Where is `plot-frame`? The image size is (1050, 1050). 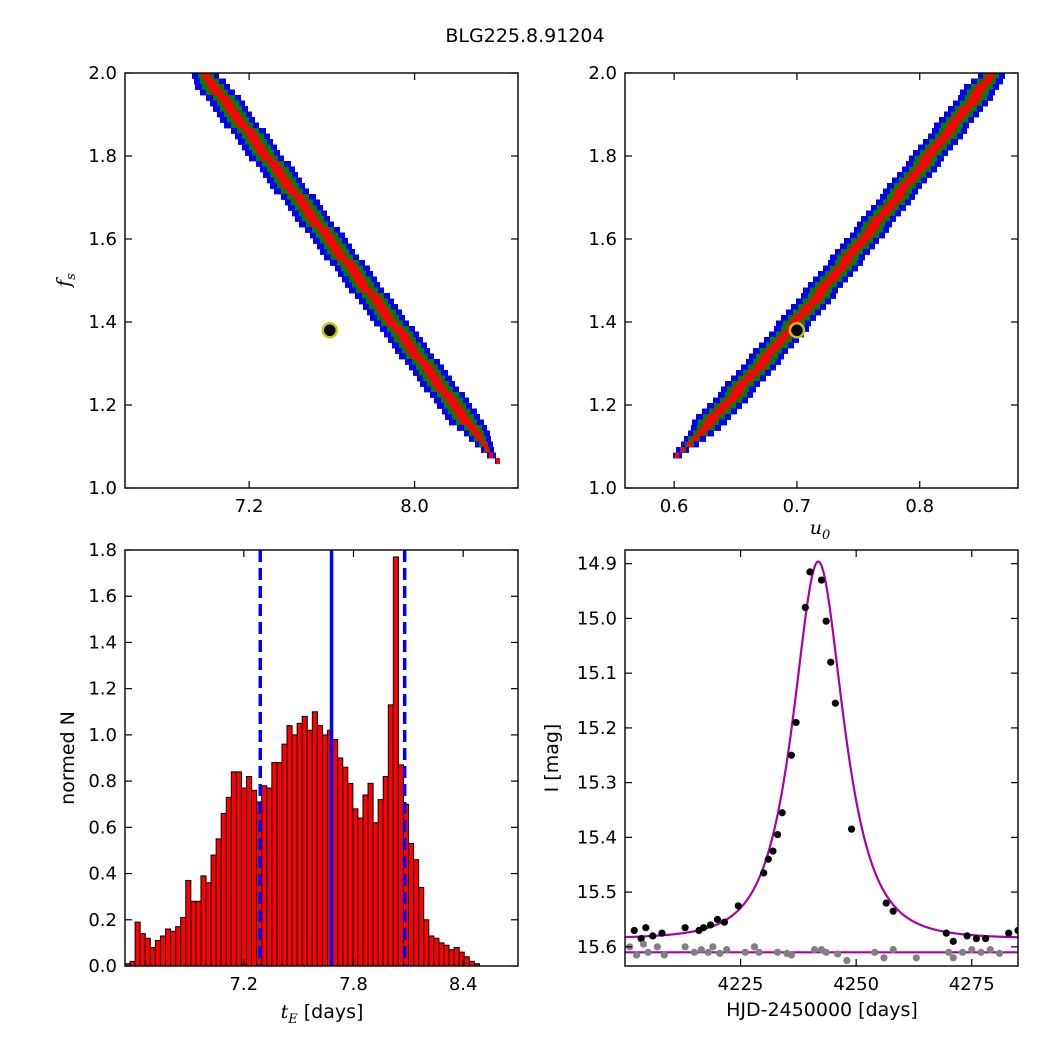
plot-frame is located at coordinates (821, 758).